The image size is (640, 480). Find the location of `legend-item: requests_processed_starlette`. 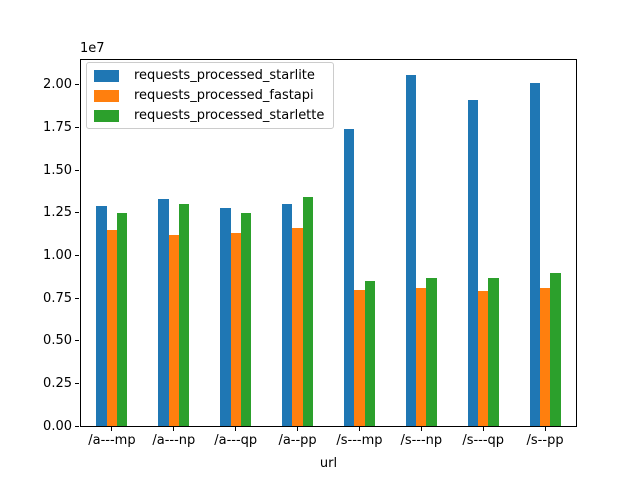

legend-item: requests_processed_starlette is located at coordinates (209, 115).